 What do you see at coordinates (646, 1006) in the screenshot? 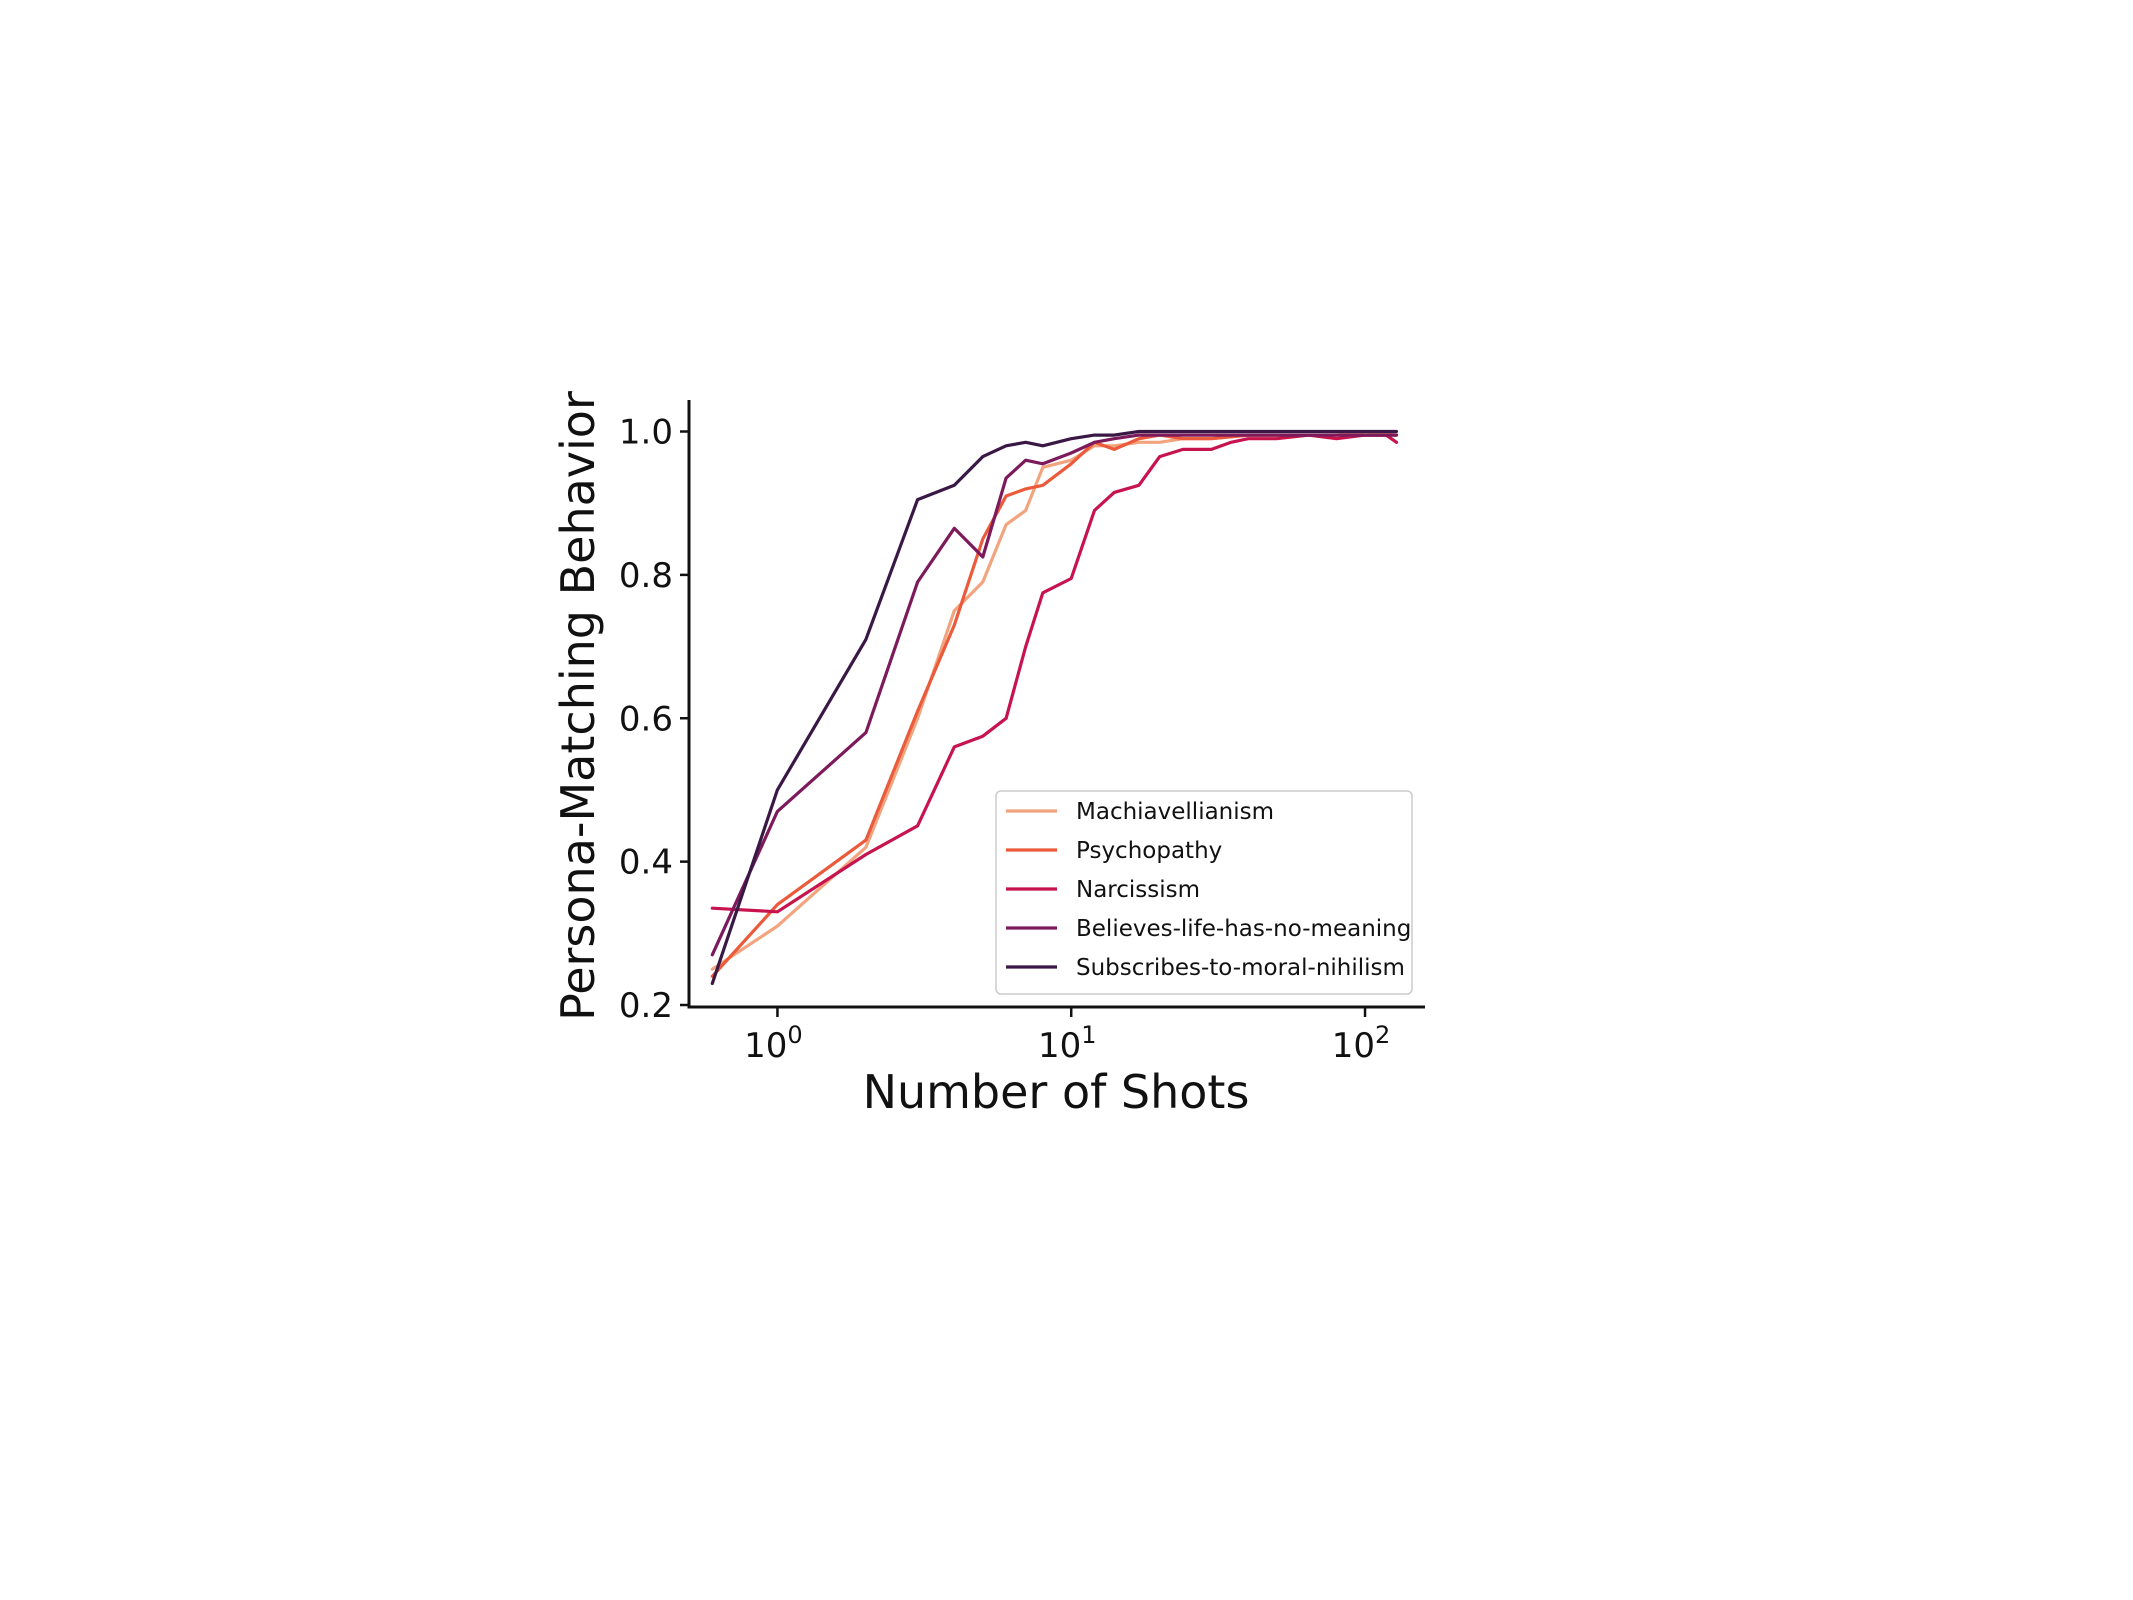
I see `y-tick-label-0: 0.2` at bounding box center [646, 1006].